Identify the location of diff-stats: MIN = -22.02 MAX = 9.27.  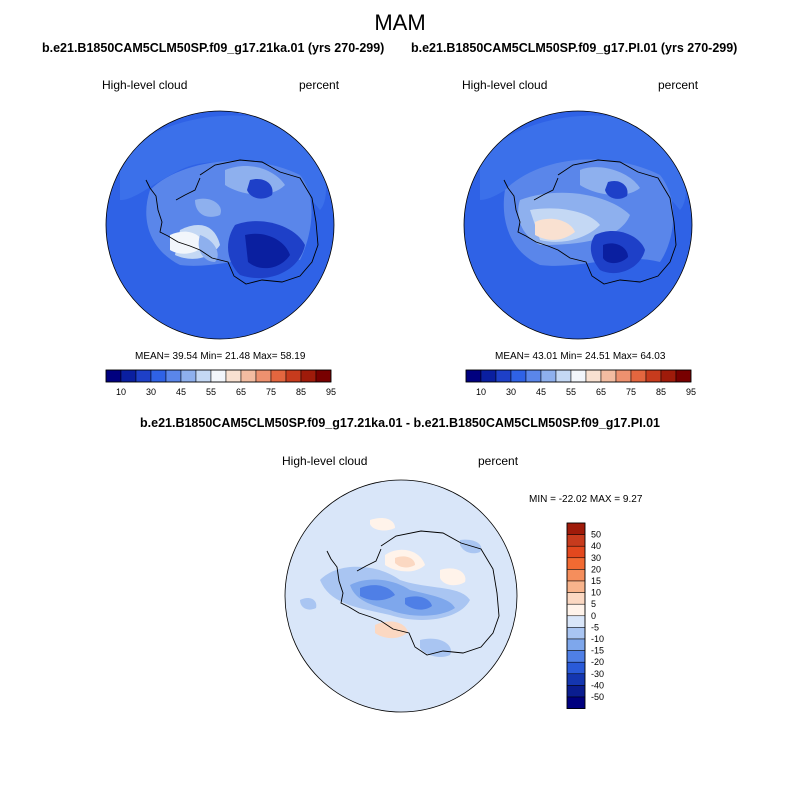
(586, 499).